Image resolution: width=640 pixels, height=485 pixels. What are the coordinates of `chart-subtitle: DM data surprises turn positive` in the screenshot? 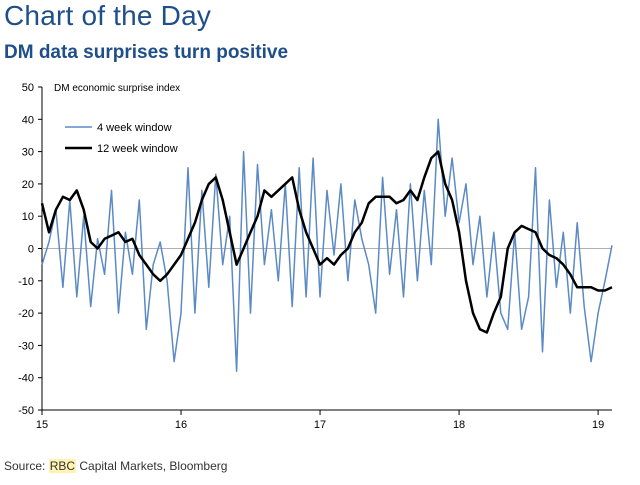 It's located at (146, 52).